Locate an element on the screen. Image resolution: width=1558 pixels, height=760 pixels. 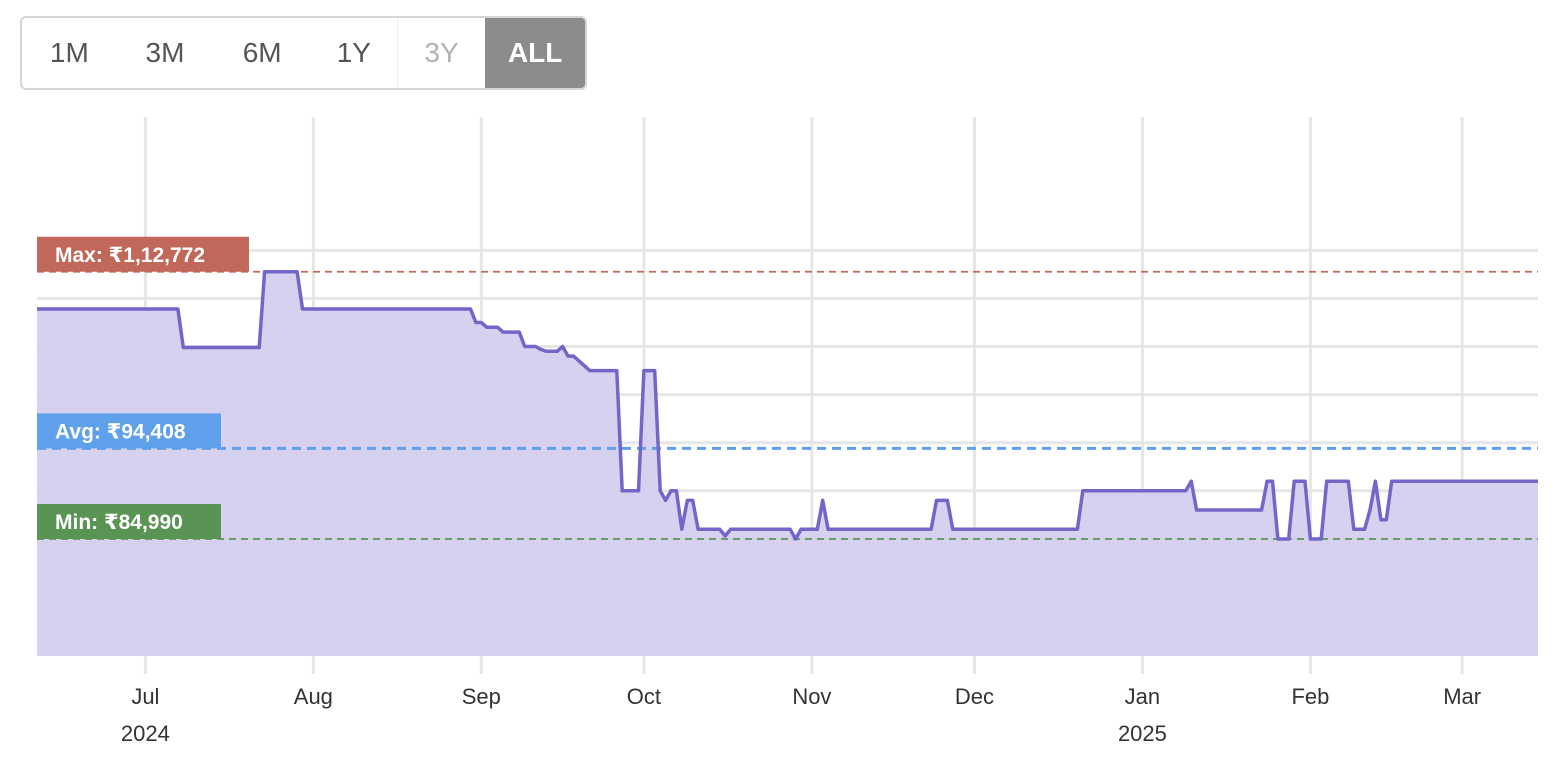
x-tick-label: Oct is located at coordinates (644, 696).